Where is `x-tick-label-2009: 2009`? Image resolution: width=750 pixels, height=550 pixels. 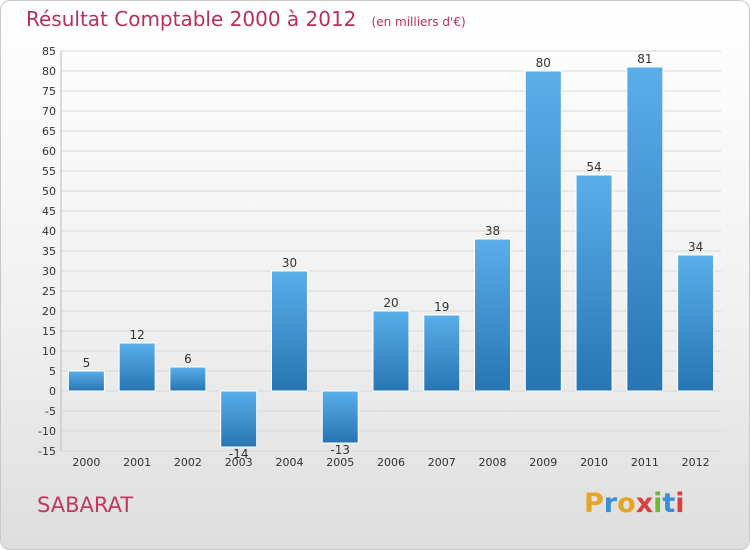
x-tick-label-2009: 2009 is located at coordinates (543, 462).